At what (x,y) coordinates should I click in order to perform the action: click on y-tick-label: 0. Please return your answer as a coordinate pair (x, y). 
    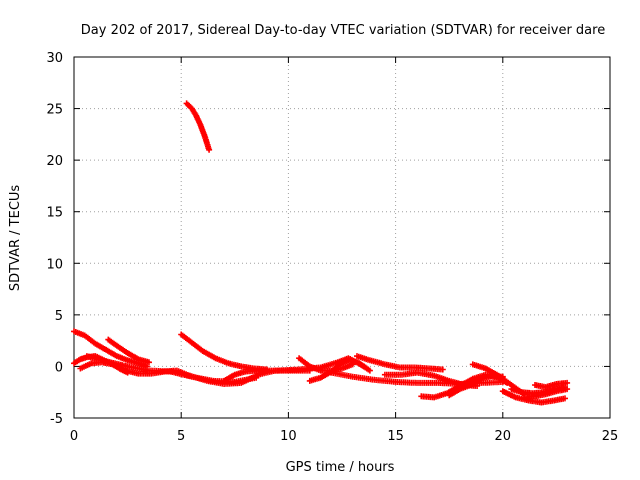
    Looking at the image, I should click on (59, 367).